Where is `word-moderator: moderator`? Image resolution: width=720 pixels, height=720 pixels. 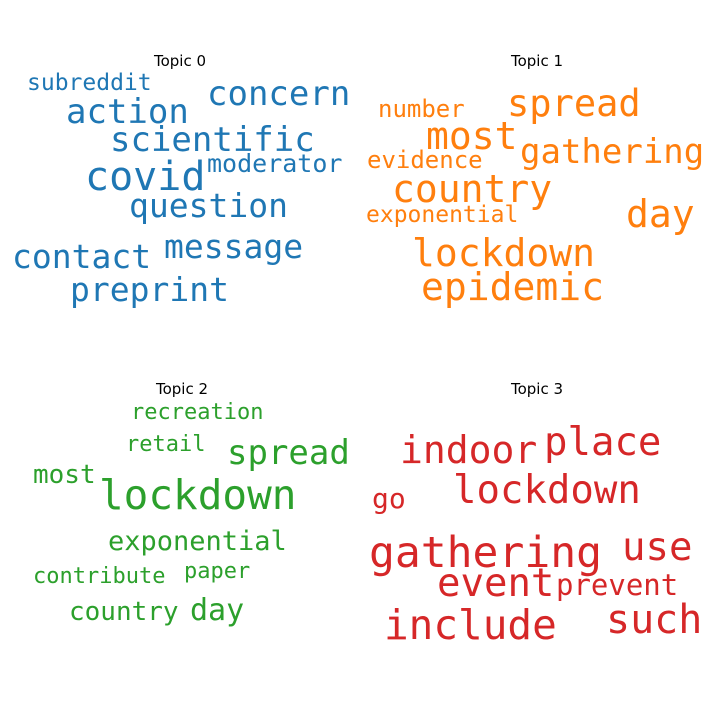
word-moderator: moderator is located at coordinates (275, 163).